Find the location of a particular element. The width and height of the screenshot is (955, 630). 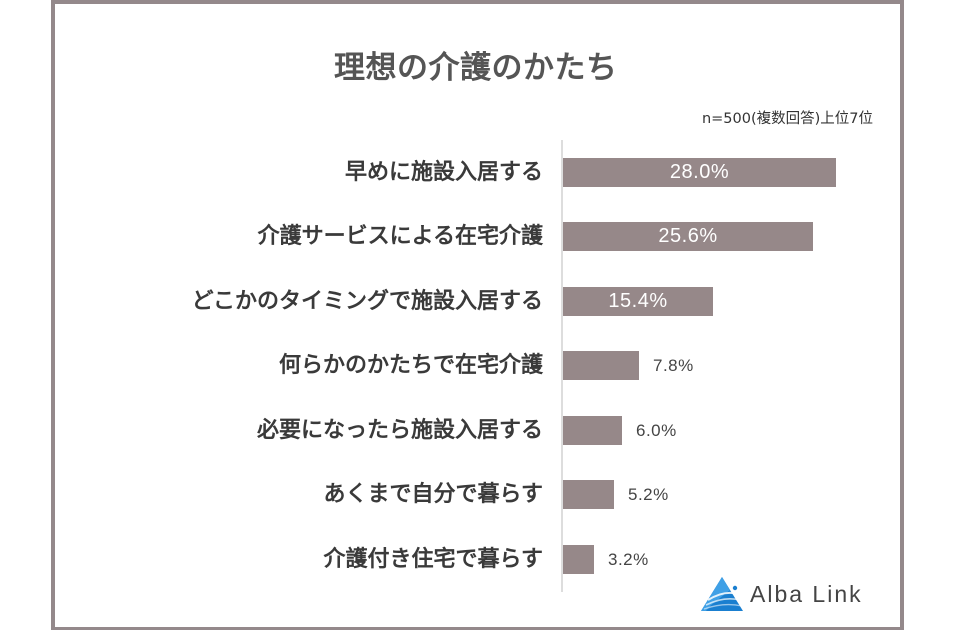

category-label: 介護サービスによる在宅介護 is located at coordinates (400, 236).